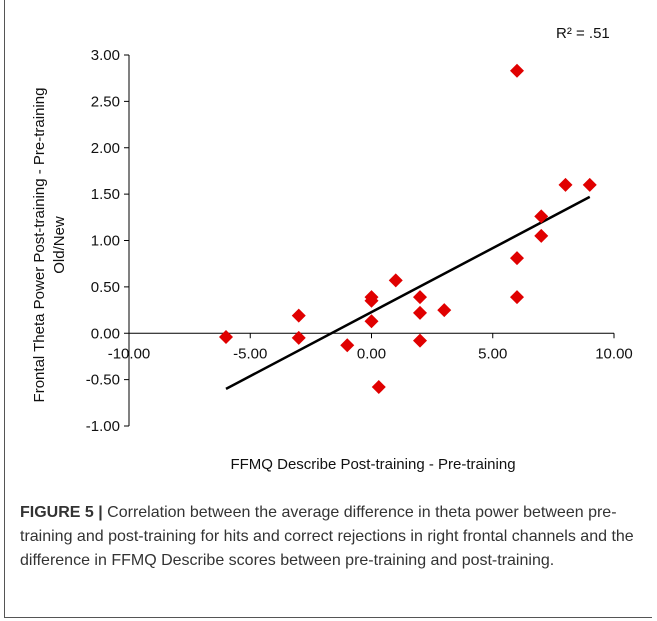 The height and width of the screenshot is (621, 657). What do you see at coordinates (105, 55) in the screenshot?
I see `y-tick-label: 3.00` at bounding box center [105, 55].